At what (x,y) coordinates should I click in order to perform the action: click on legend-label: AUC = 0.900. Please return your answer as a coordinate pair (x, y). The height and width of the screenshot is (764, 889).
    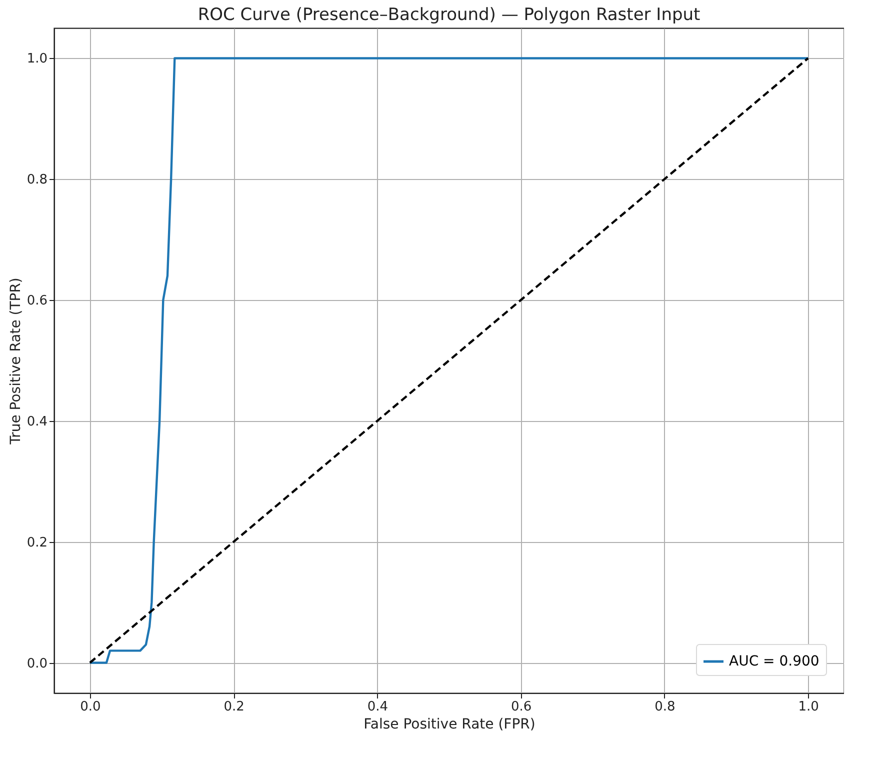
    Looking at the image, I should click on (774, 662).